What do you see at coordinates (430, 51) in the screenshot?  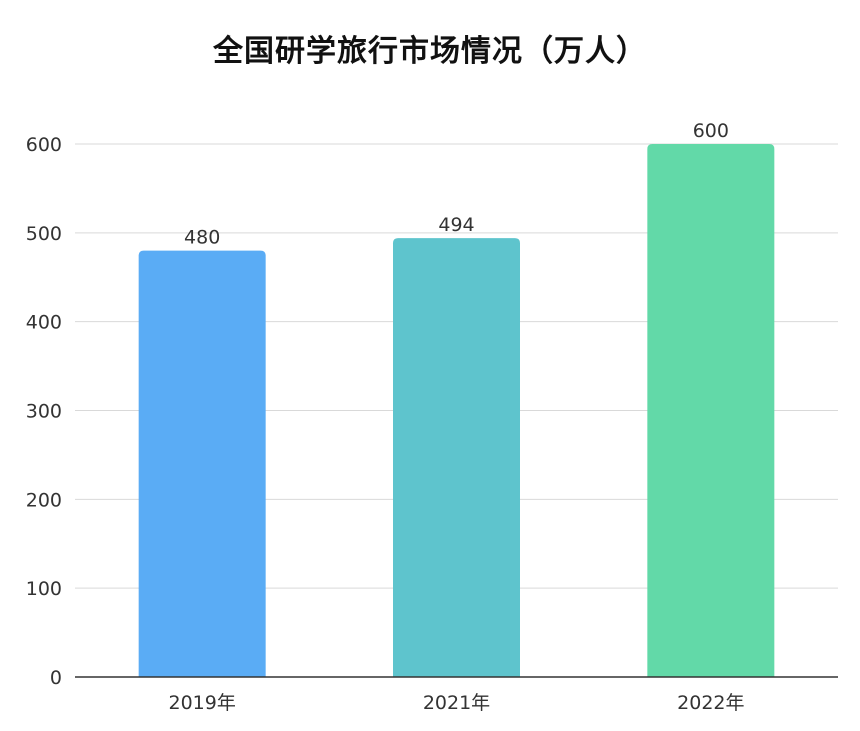 I see `chart-title: 全国研学旅行市场情况（万人）` at bounding box center [430, 51].